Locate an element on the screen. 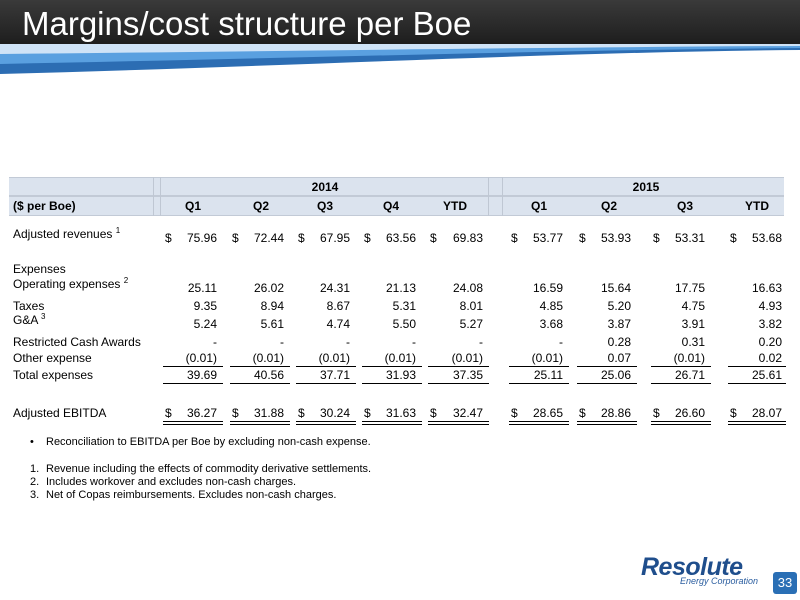 The width and height of the screenshot is (800, 600). column-header: Q1 is located at coordinates (539, 206).